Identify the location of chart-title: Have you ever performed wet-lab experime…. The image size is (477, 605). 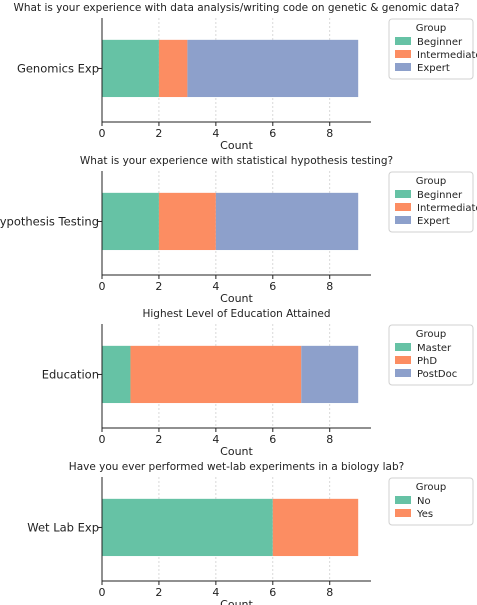
(236, 467).